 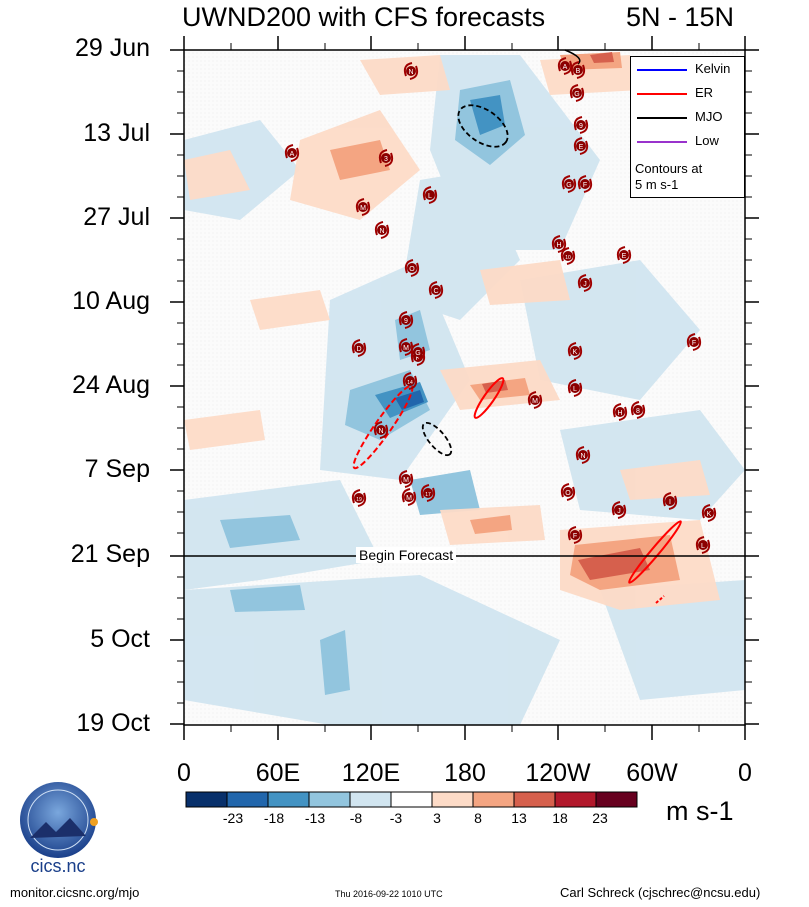 I want to click on storm-label: K, so click(x=709, y=514).